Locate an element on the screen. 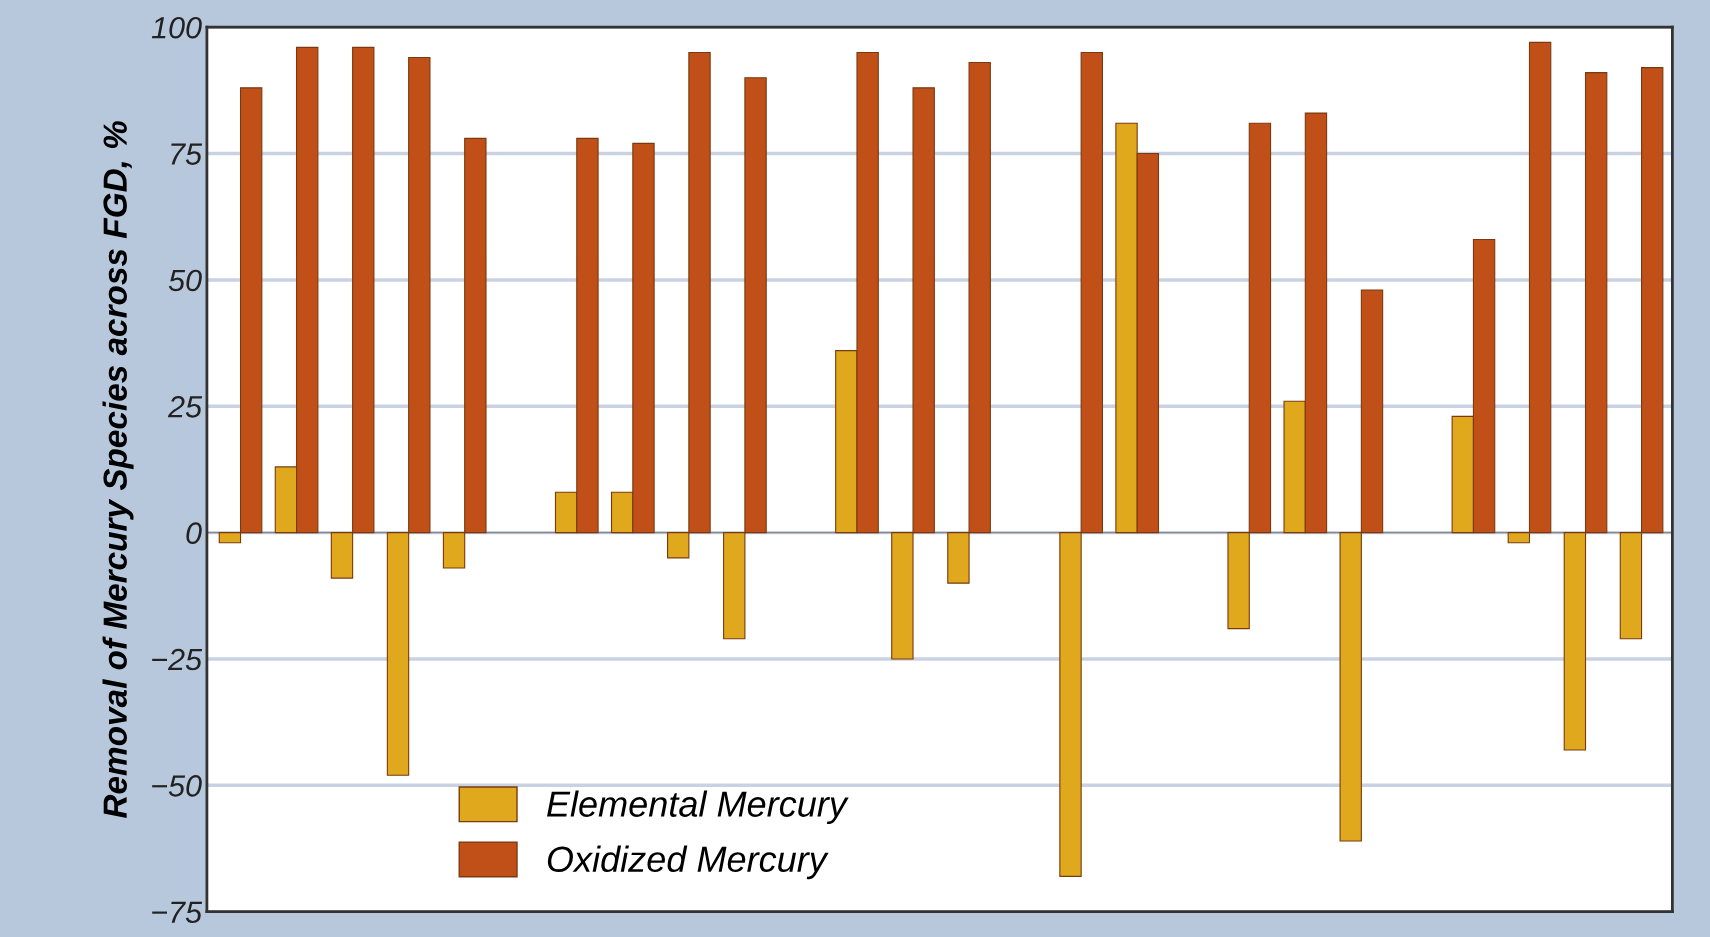 The width and height of the screenshot is (1710, 937). legend-label: Oxidized Mercury is located at coordinates (688, 862).